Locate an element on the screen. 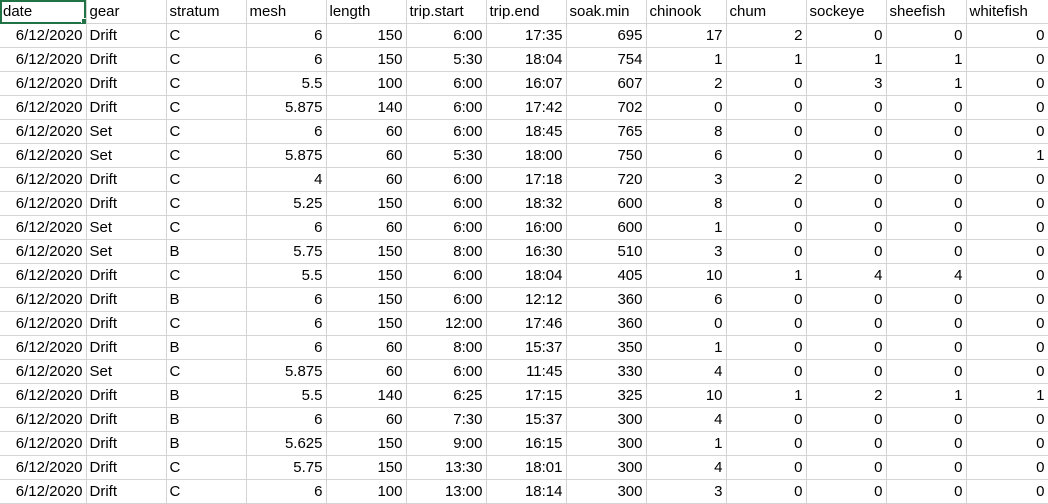 Image resolution: width=1048 pixels, height=504 pixels. cell-whitefish: 1 is located at coordinates (1007, 395).